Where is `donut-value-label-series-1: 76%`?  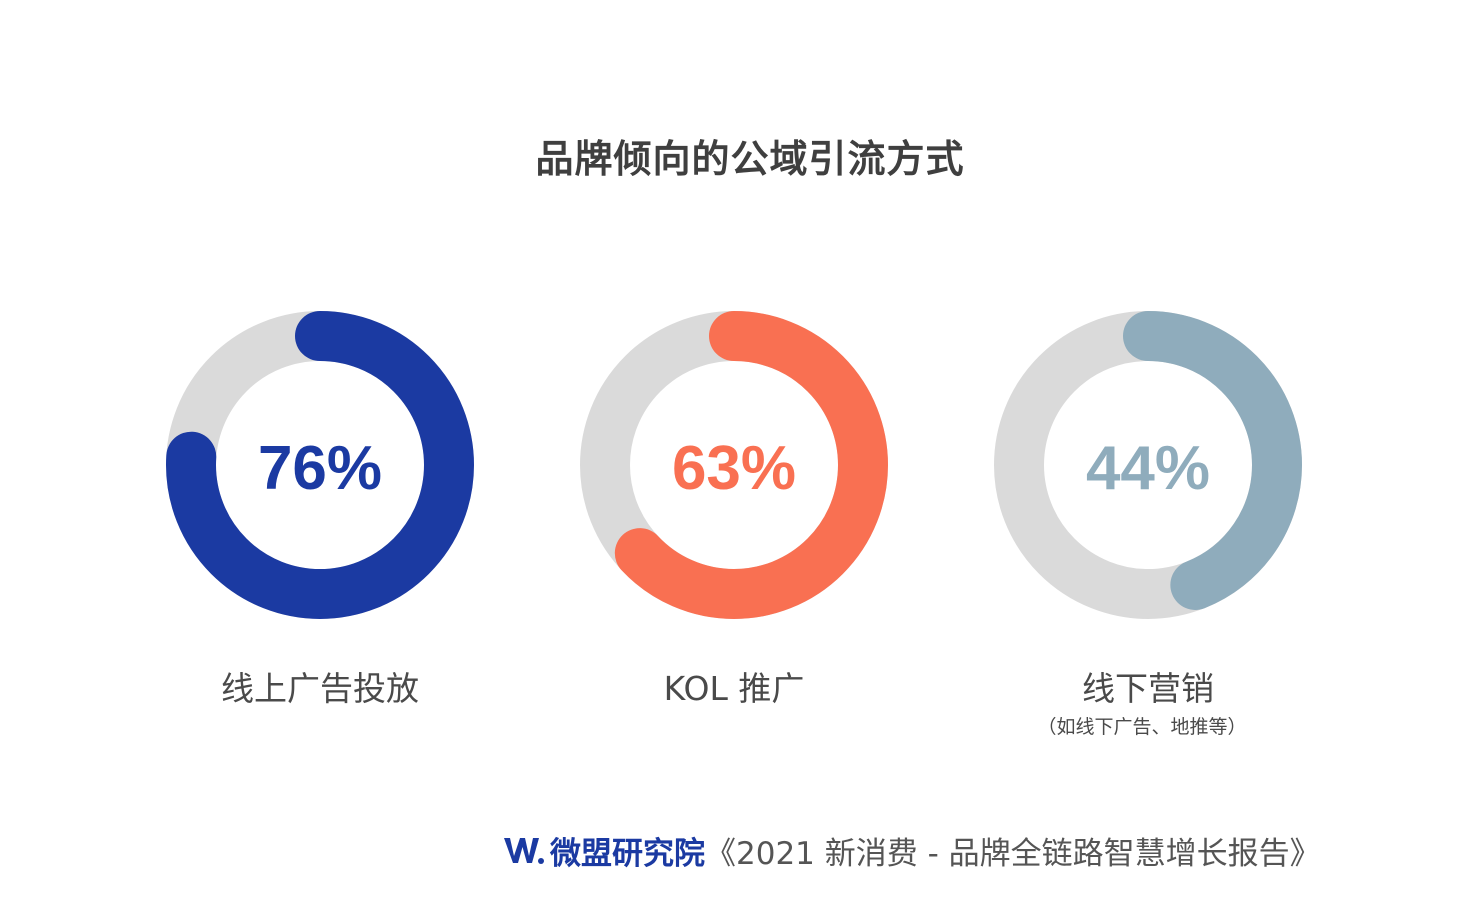 donut-value-label-series-1: 76% is located at coordinates (320, 468).